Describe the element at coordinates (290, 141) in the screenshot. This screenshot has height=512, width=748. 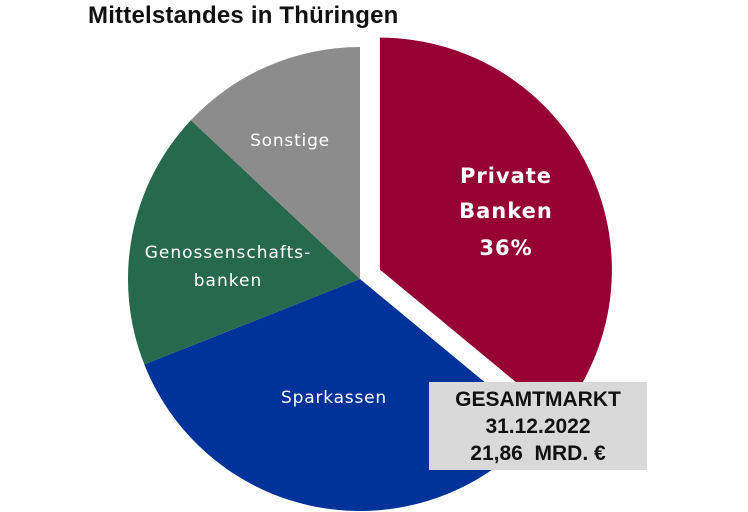
I see `slice-label-sonstige-0: Sonstige` at that location.